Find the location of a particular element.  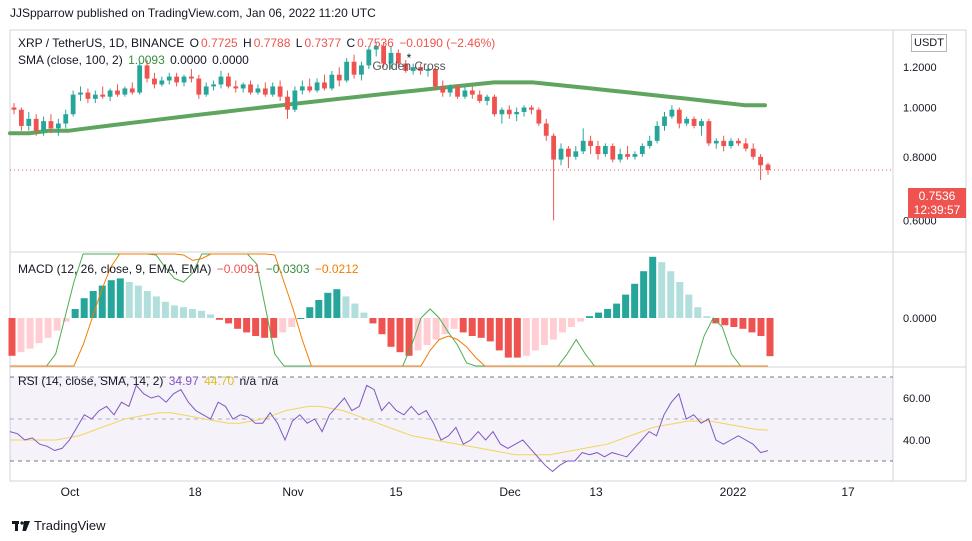

sma-value-1: 1.0093 is located at coordinates (146, 60).